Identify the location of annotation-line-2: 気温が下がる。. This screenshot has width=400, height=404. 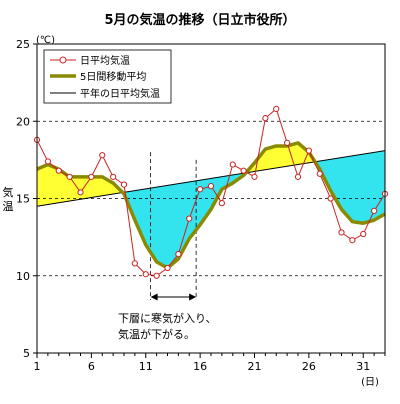
(156, 334).